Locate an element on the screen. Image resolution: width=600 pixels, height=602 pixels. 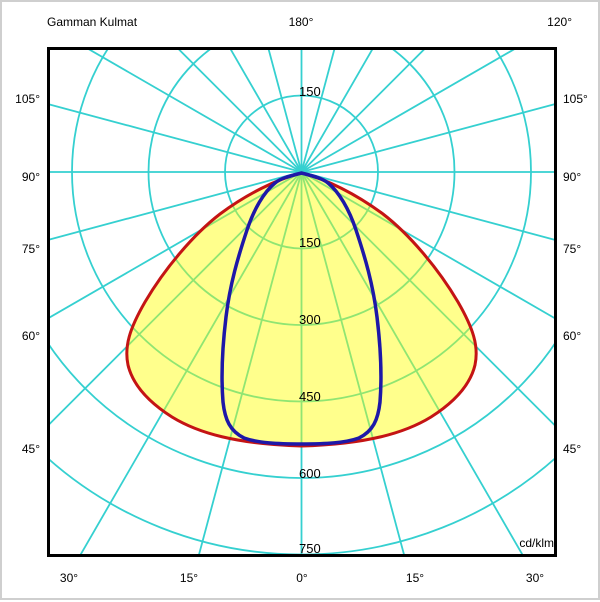
left-angle-label-105: 105° is located at coordinates (21, 99).